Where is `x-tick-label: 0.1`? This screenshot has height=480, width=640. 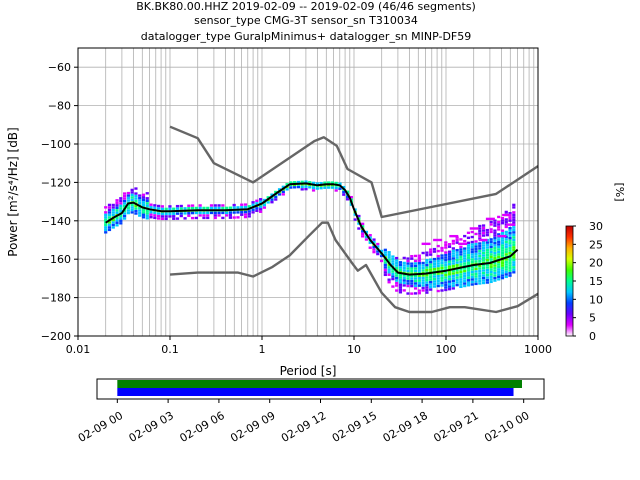
x-tick-label: 0.1 is located at coordinates (170, 349).